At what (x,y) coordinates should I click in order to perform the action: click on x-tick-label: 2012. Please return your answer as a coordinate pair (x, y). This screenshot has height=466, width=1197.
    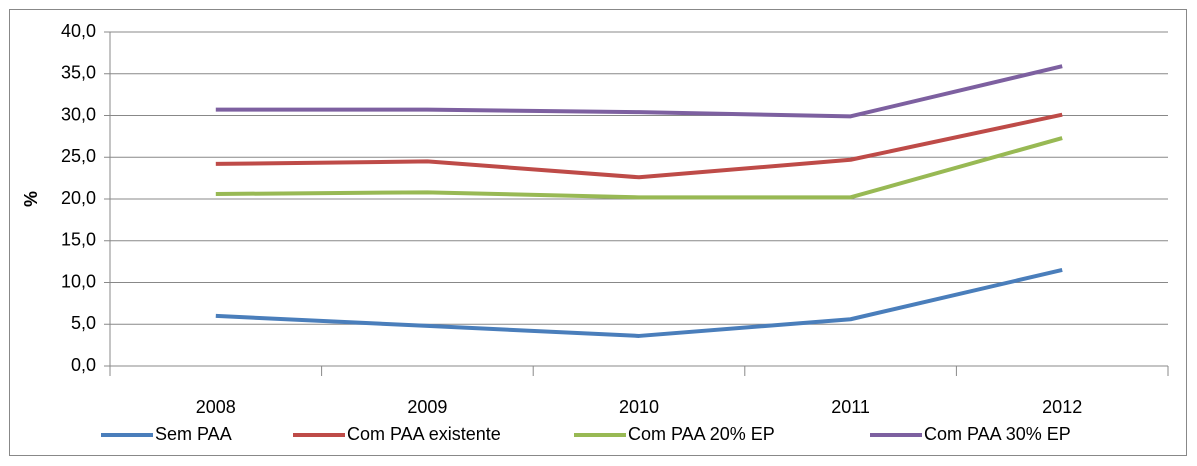
    Looking at the image, I should click on (1062, 407).